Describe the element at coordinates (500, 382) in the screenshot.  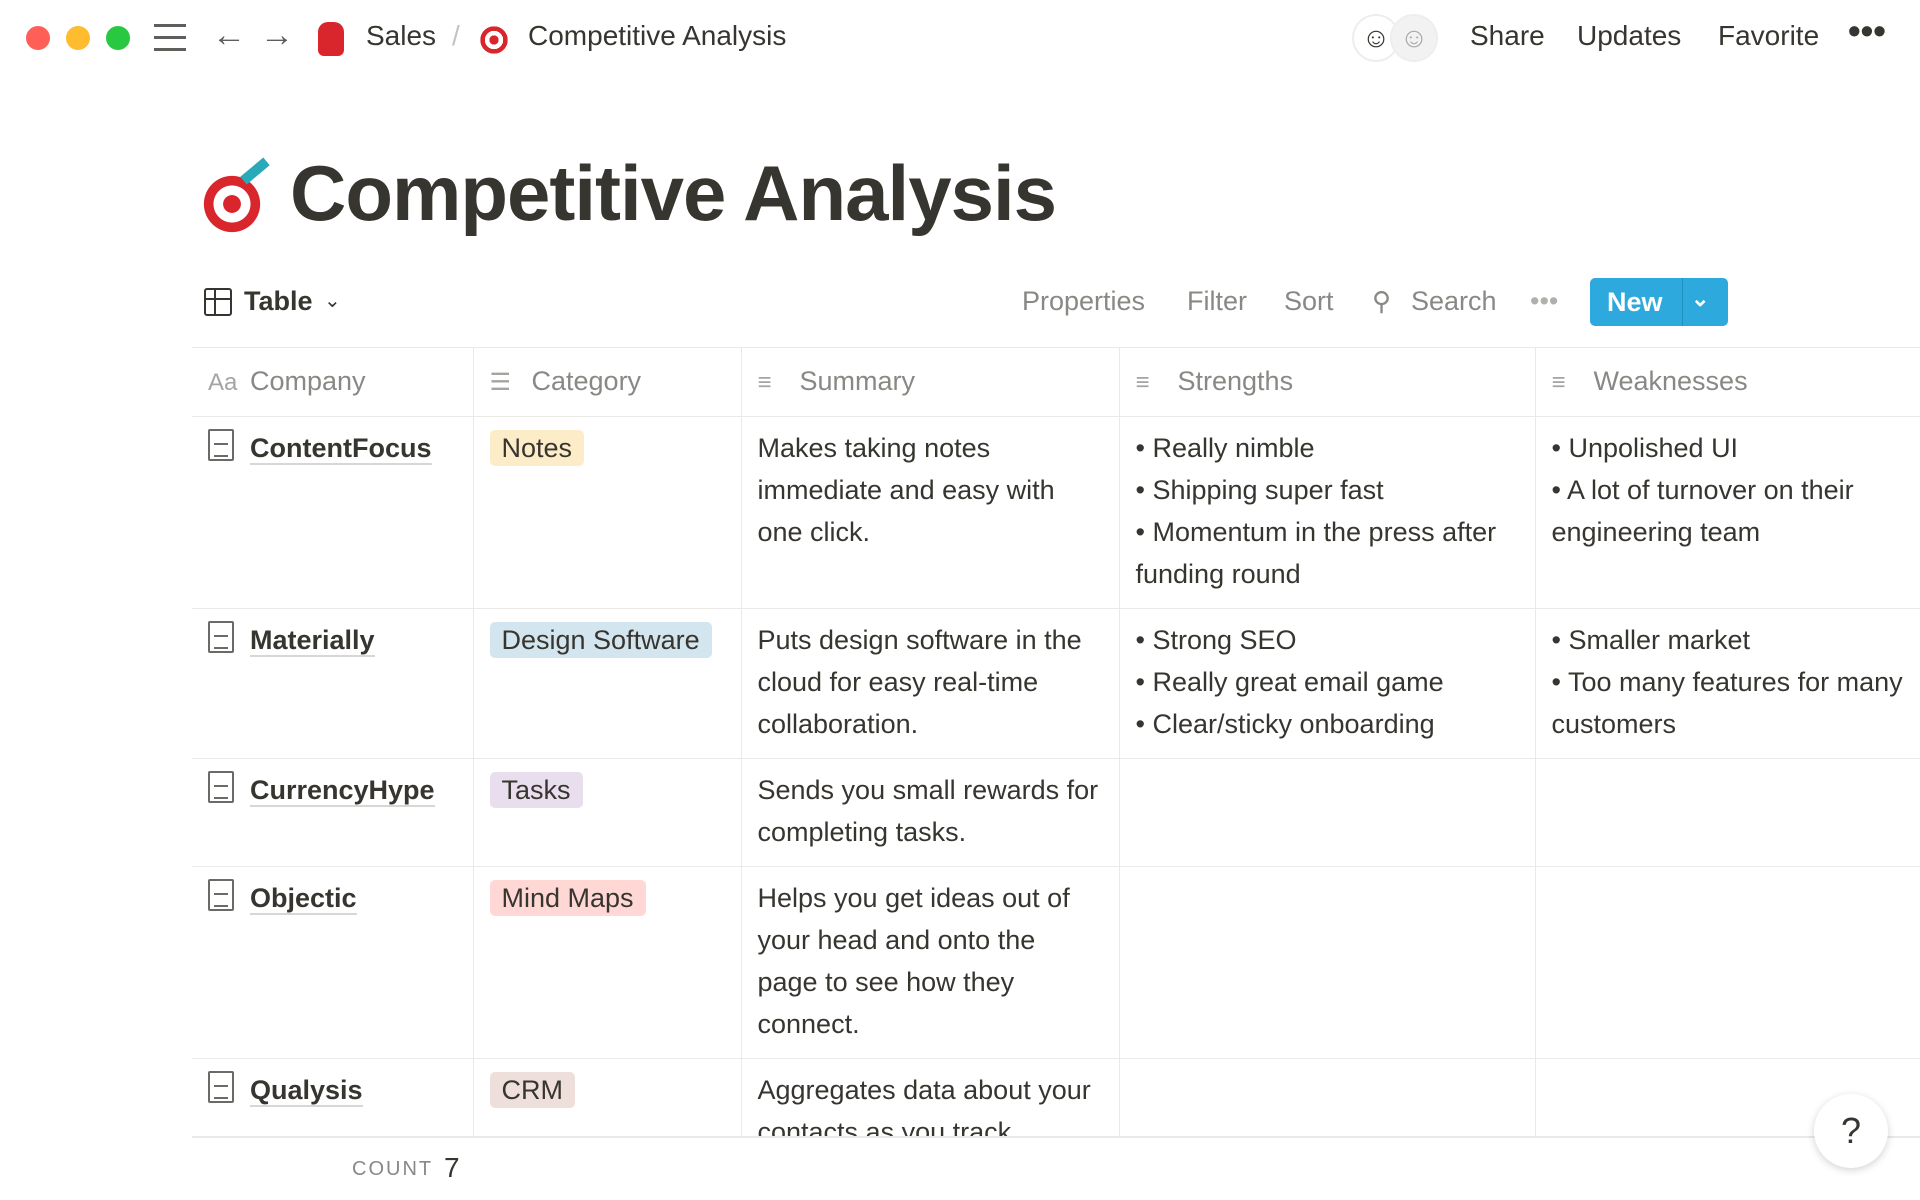
I see `list-icon: ☰` at that location.